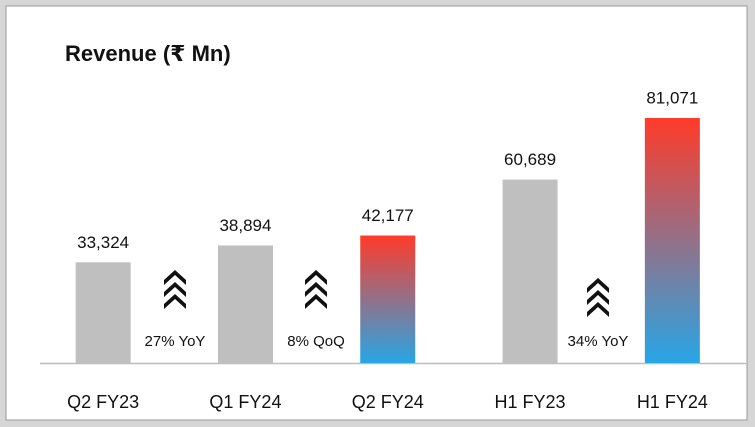 This screenshot has width=755, height=427. What do you see at coordinates (672, 402) in the screenshot?
I see `x-tick-label: H1 FY24` at bounding box center [672, 402].